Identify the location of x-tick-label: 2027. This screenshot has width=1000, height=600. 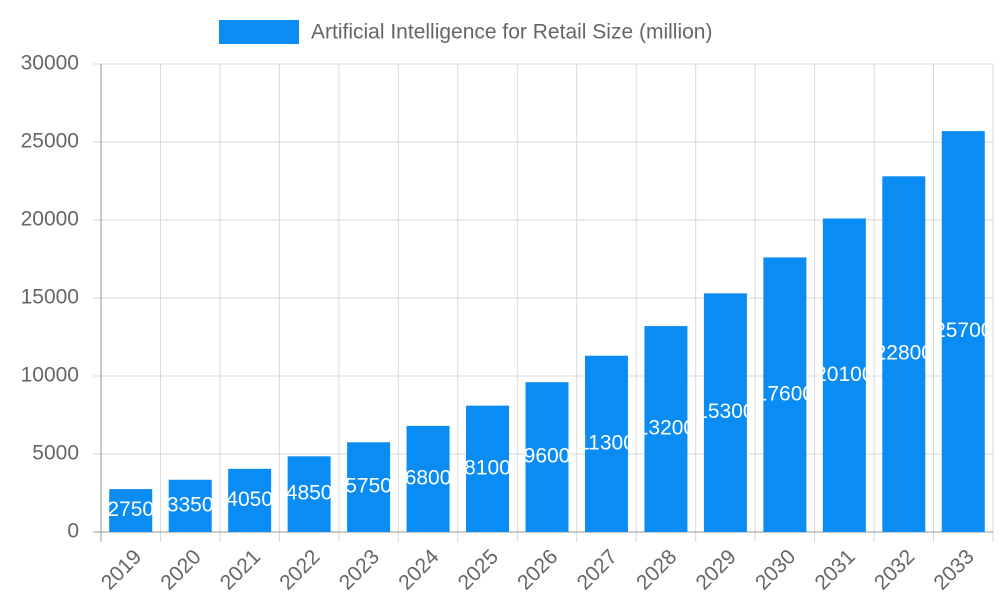
(597, 569).